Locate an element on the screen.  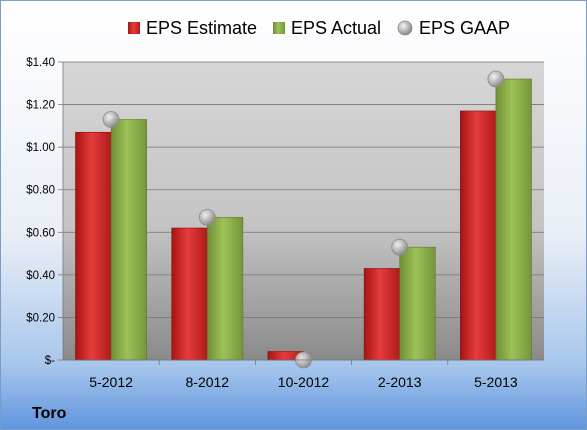
y-tick-label: $0.20 is located at coordinates (40, 318).